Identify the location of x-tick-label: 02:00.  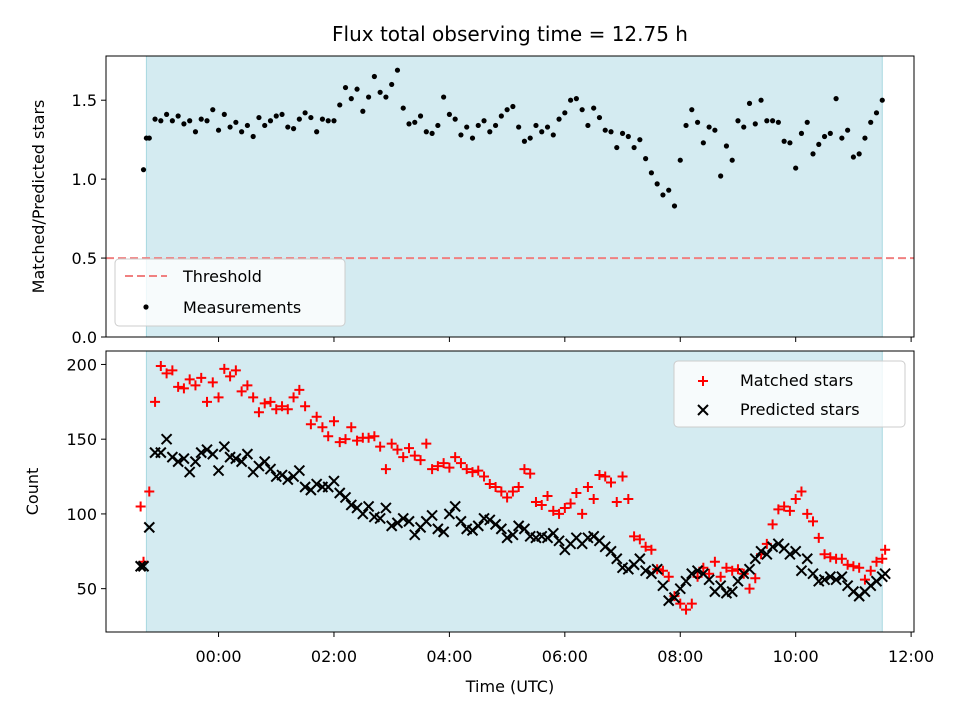
(334, 656).